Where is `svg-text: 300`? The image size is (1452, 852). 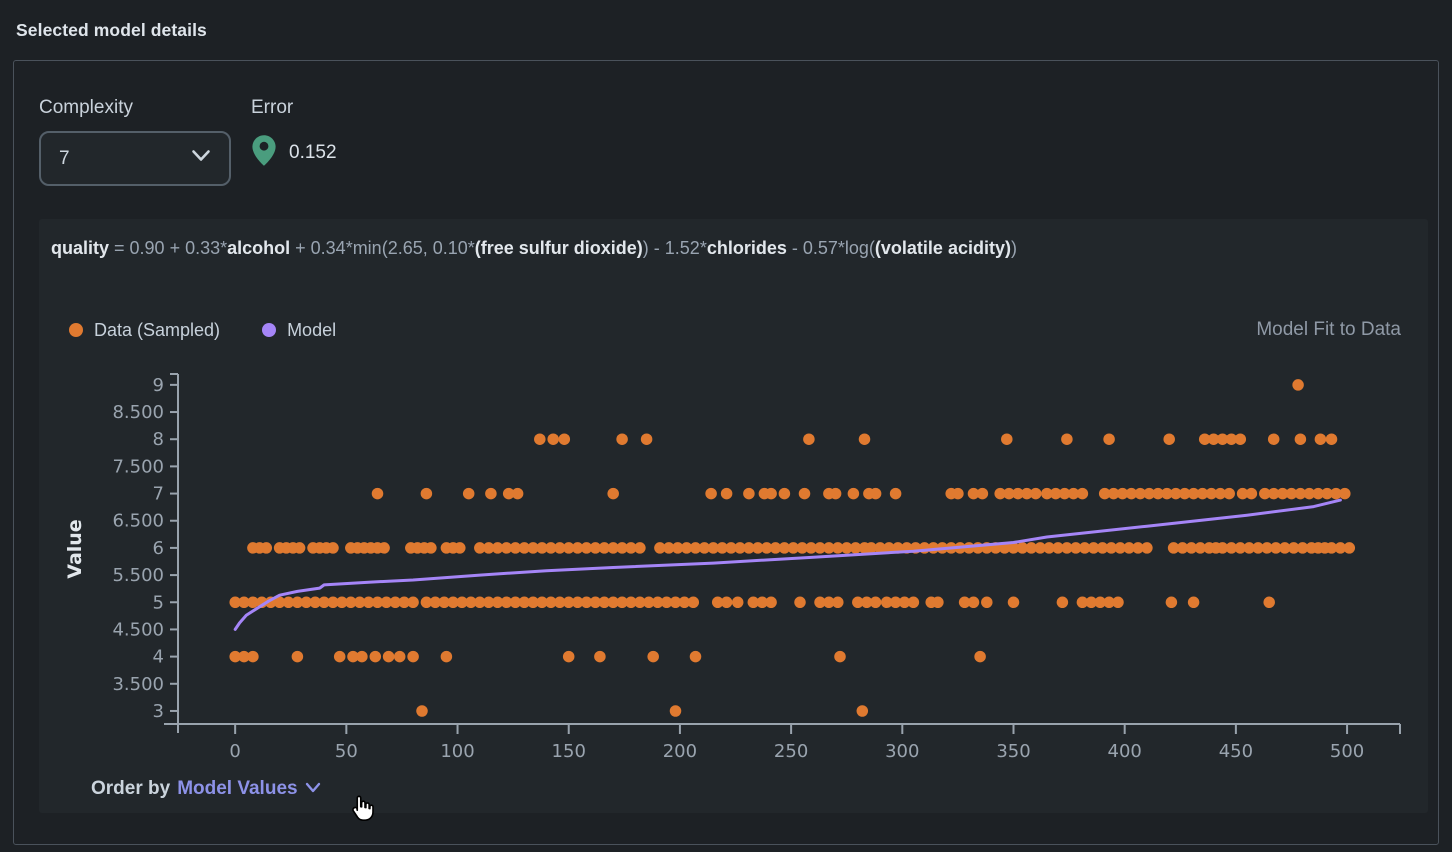
svg-text: 300 is located at coordinates (902, 751).